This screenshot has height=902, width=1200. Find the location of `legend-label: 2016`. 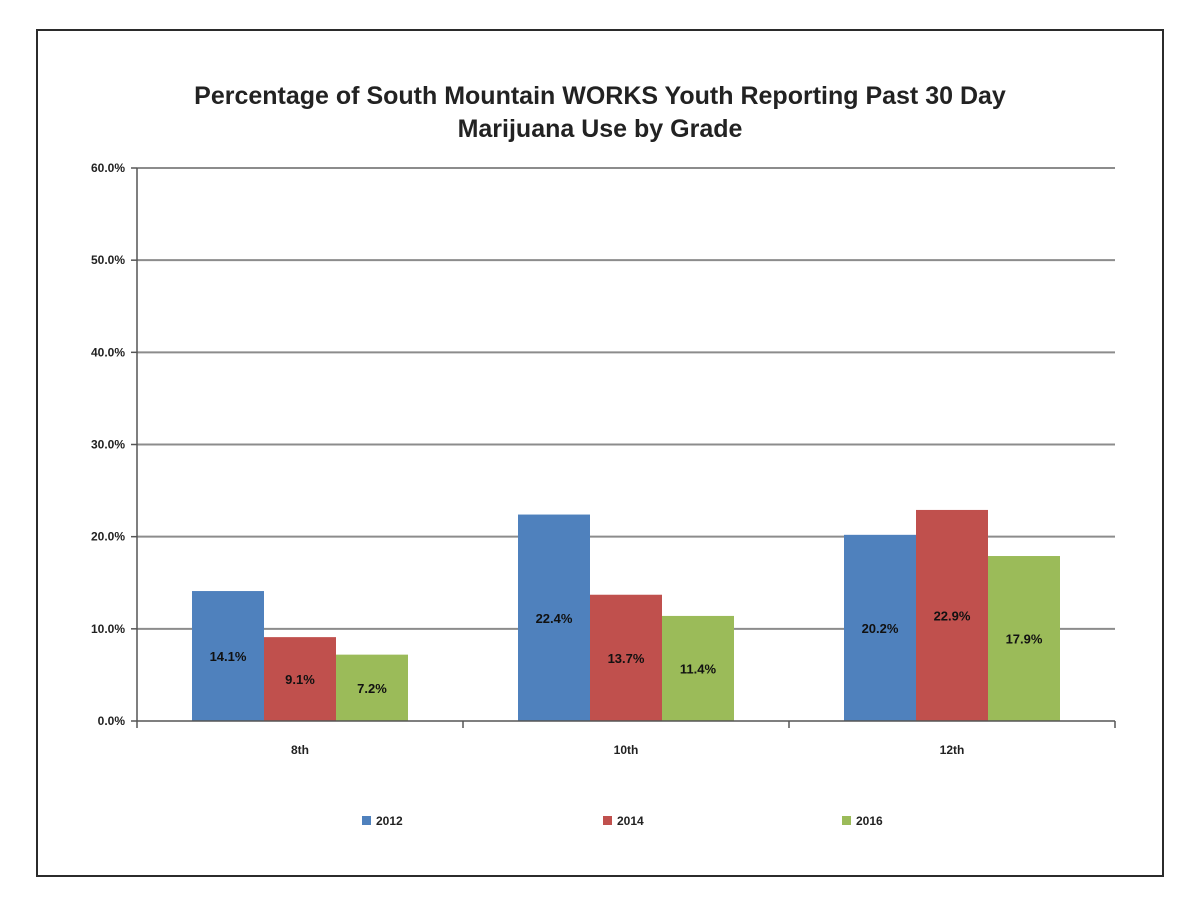

legend-label: 2016 is located at coordinates (869, 821).